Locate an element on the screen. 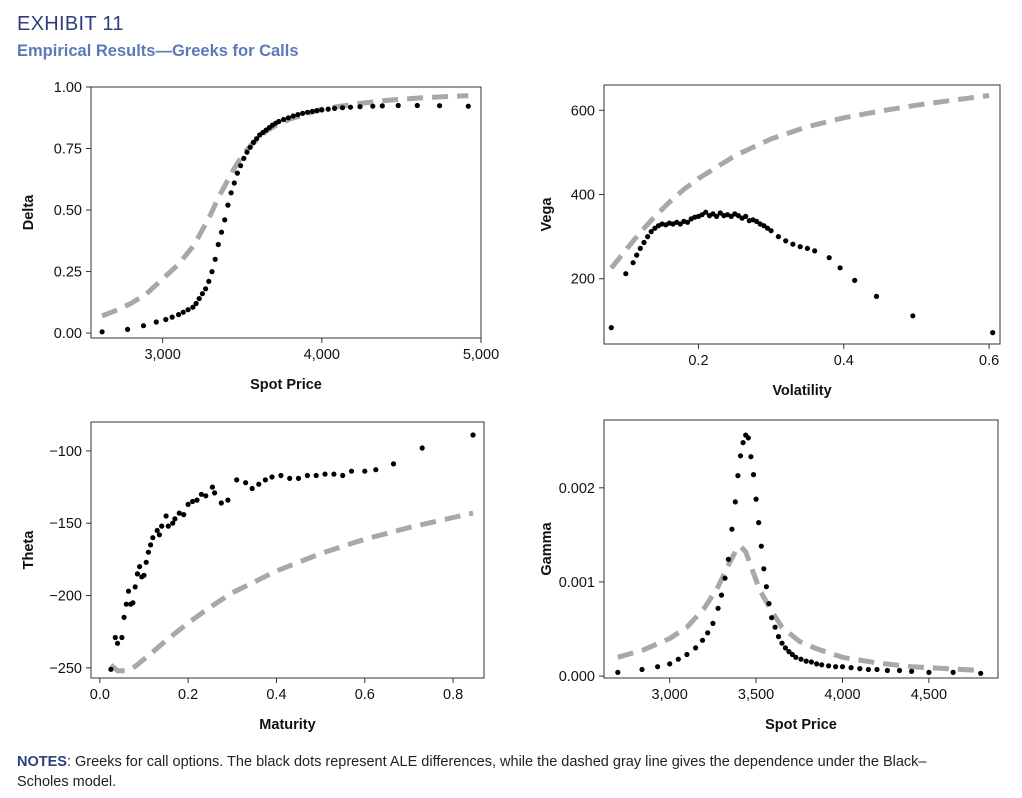  delta-y-tick-label: 0.75 is located at coordinates (68, 150).